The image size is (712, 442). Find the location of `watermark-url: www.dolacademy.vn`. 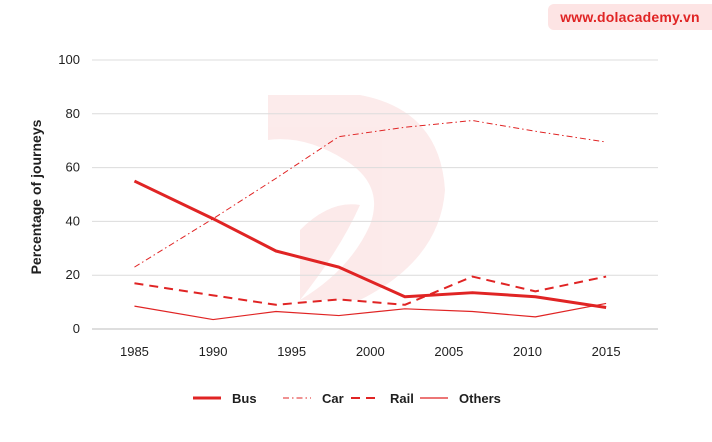

watermark-url: www.dolacademy.vn is located at coordinates (630, 17).